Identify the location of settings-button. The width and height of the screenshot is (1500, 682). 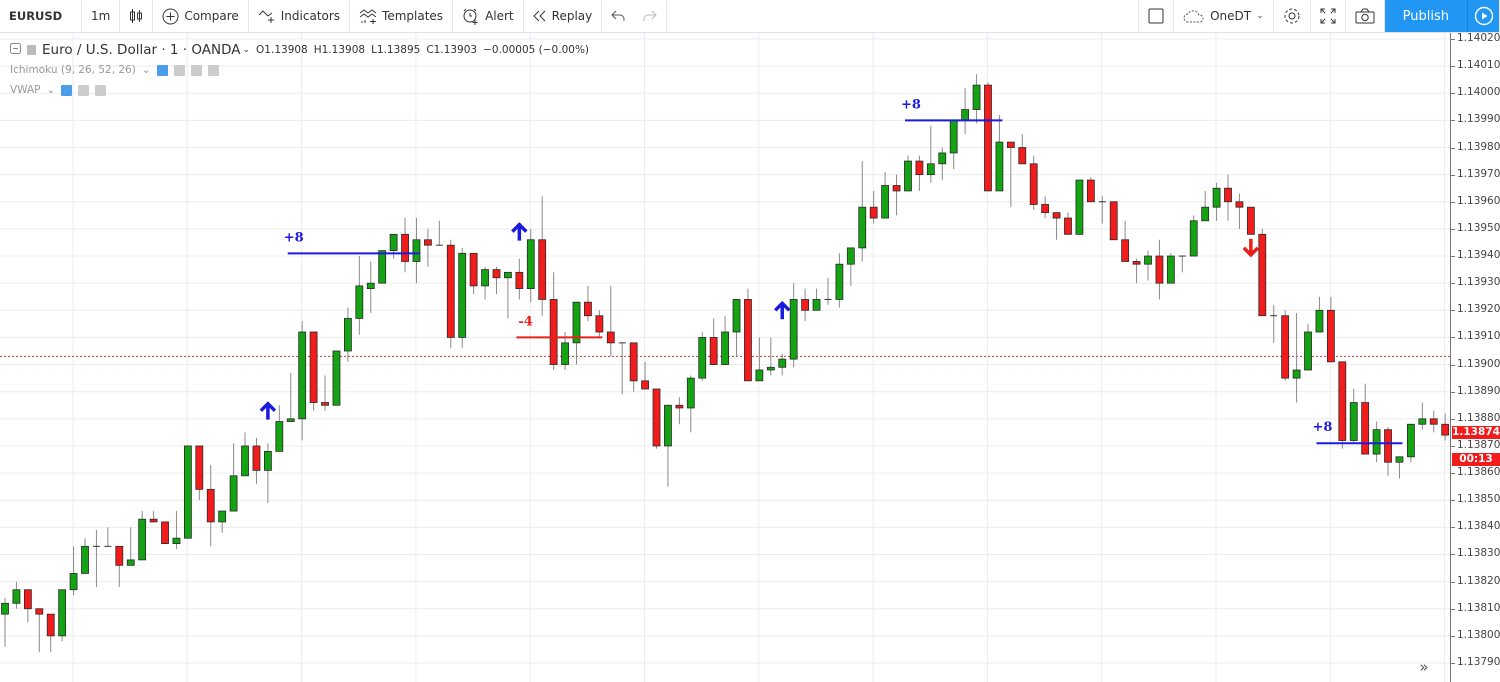
(1292, 16).